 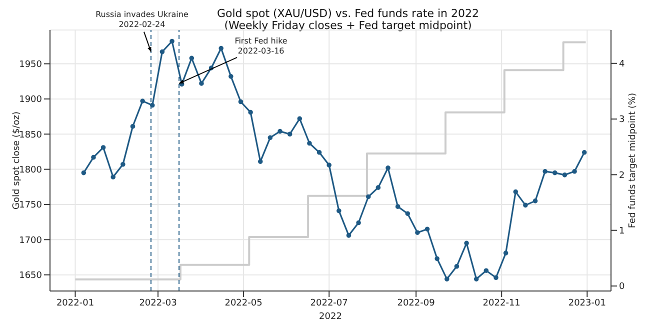 I want to click on x-axis-title: 2022, so click(x=330, y=317).